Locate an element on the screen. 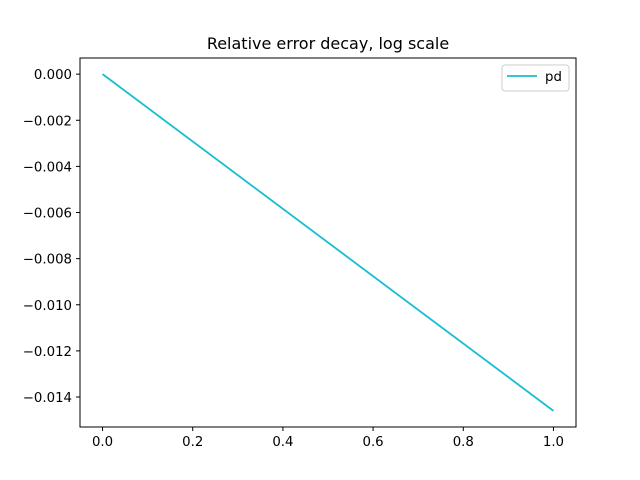 Image resolution: width=640 pixels, height=480 pixels. chart-title: Relative error decay, log scale is located at coordinates (328, 43).